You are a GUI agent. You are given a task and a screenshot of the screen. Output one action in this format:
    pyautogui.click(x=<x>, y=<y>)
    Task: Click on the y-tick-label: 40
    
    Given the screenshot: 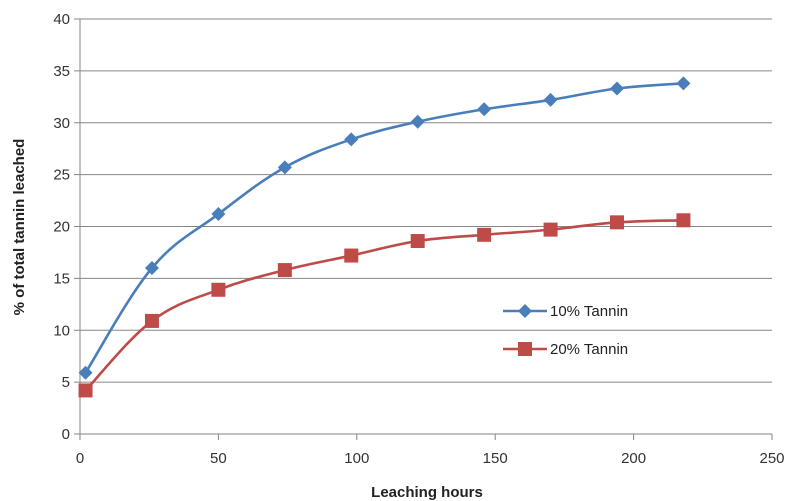 What is the action you would take?
    pyautogui.click(x=61, y=19)
    